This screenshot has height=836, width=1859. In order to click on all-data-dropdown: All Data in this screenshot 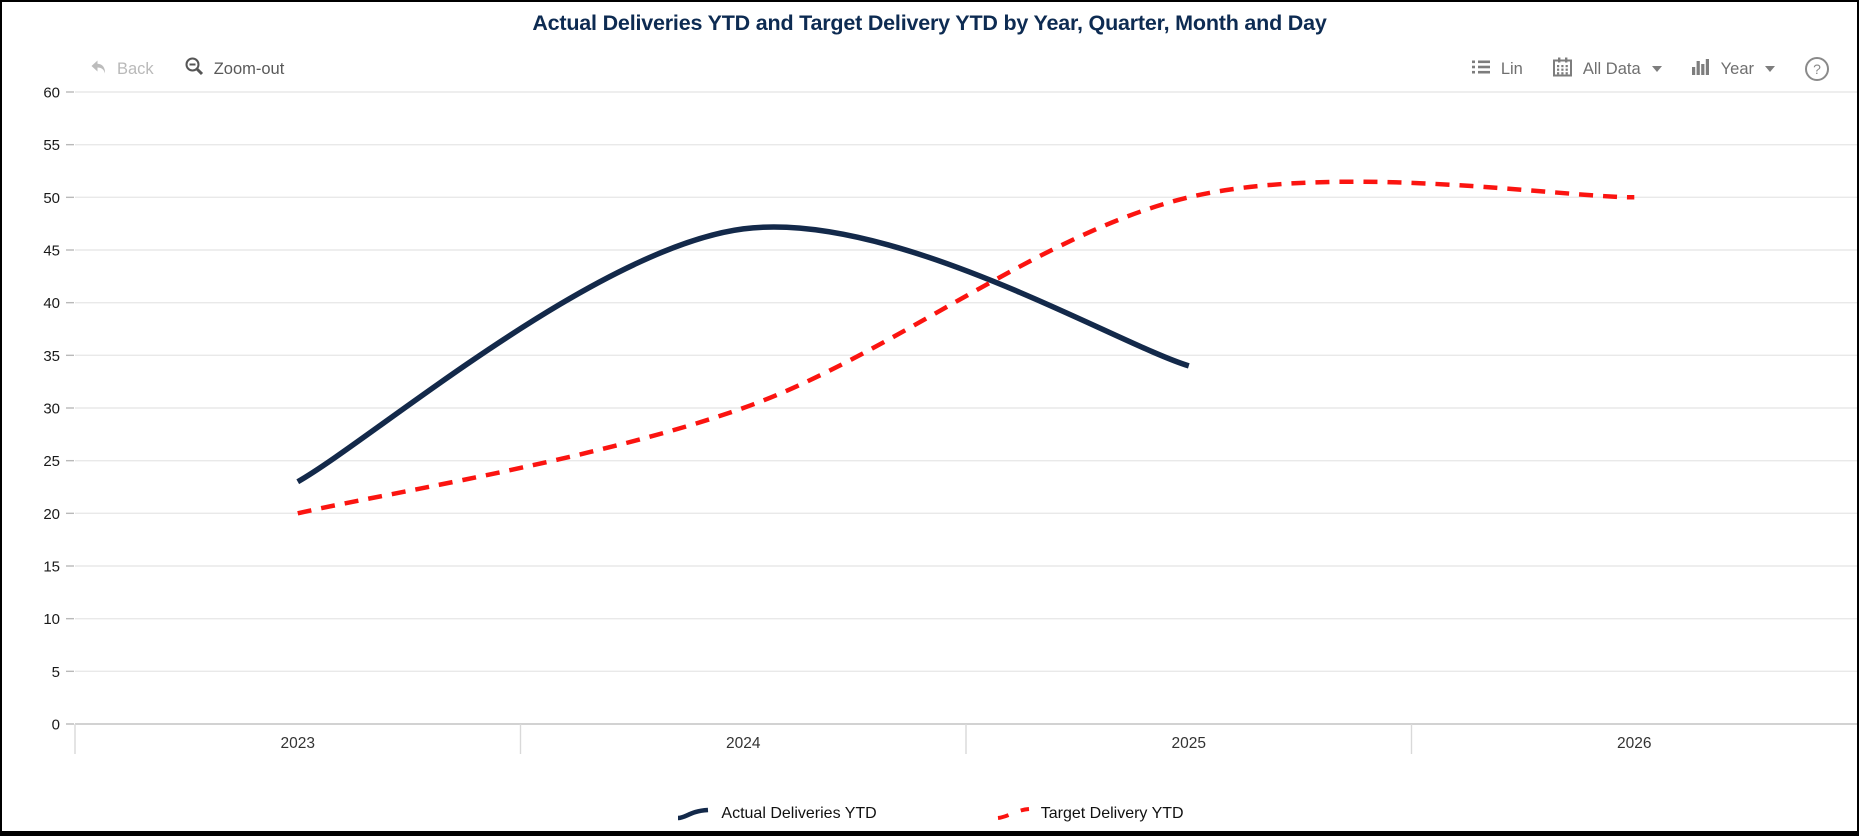, I will do `click(1606, 69)`.